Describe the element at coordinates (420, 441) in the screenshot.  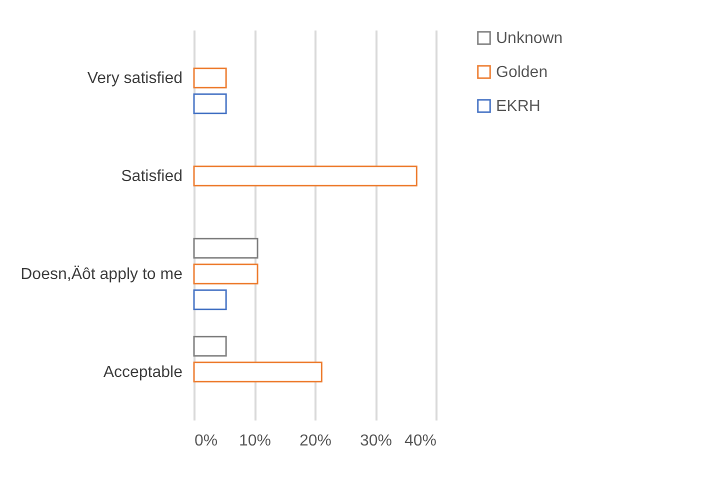
I see `x-tick-label: 40%` at that location.